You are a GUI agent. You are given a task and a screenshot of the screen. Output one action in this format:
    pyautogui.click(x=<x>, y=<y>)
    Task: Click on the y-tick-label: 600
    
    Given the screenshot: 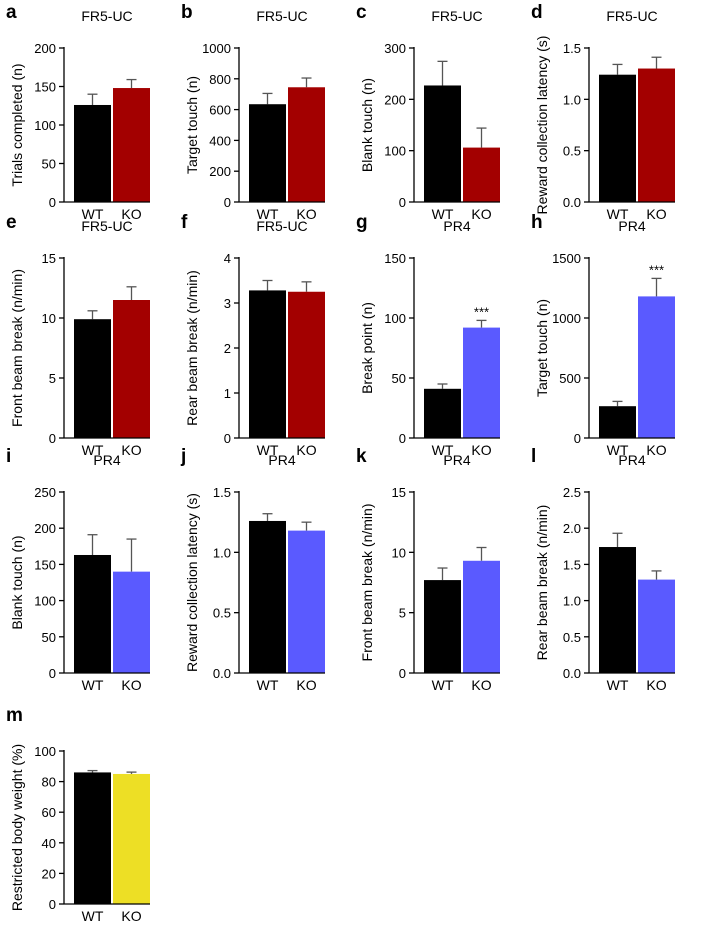 What is the action you would take?
    pyautogui.click(x=220, y=110)
    